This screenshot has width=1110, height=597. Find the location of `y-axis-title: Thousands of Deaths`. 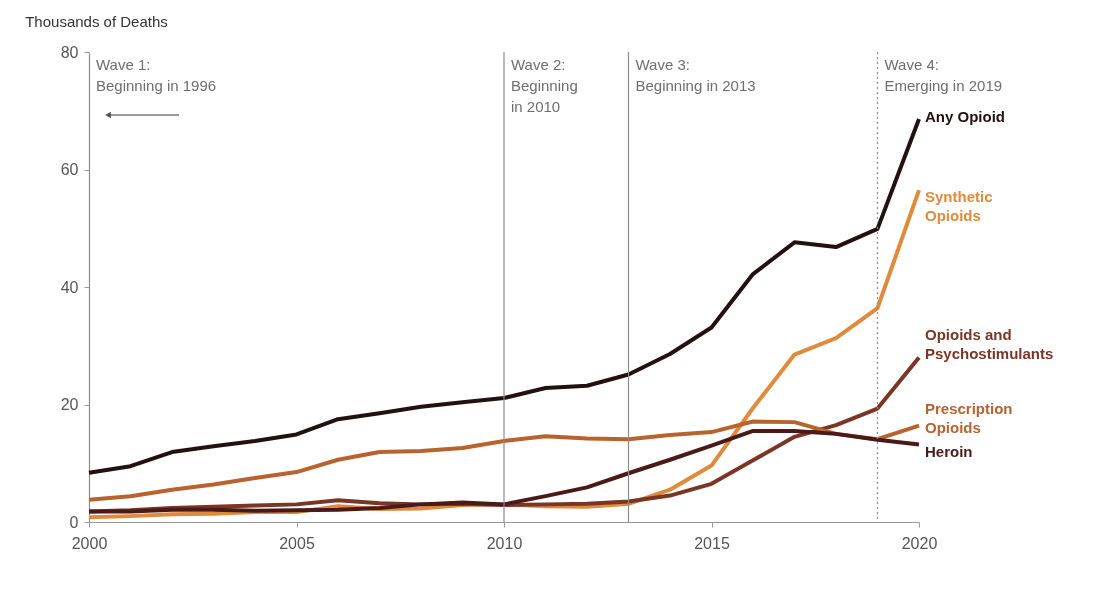

y-axis-title: Thousands of Deaths is located at coordinates (96, 21).